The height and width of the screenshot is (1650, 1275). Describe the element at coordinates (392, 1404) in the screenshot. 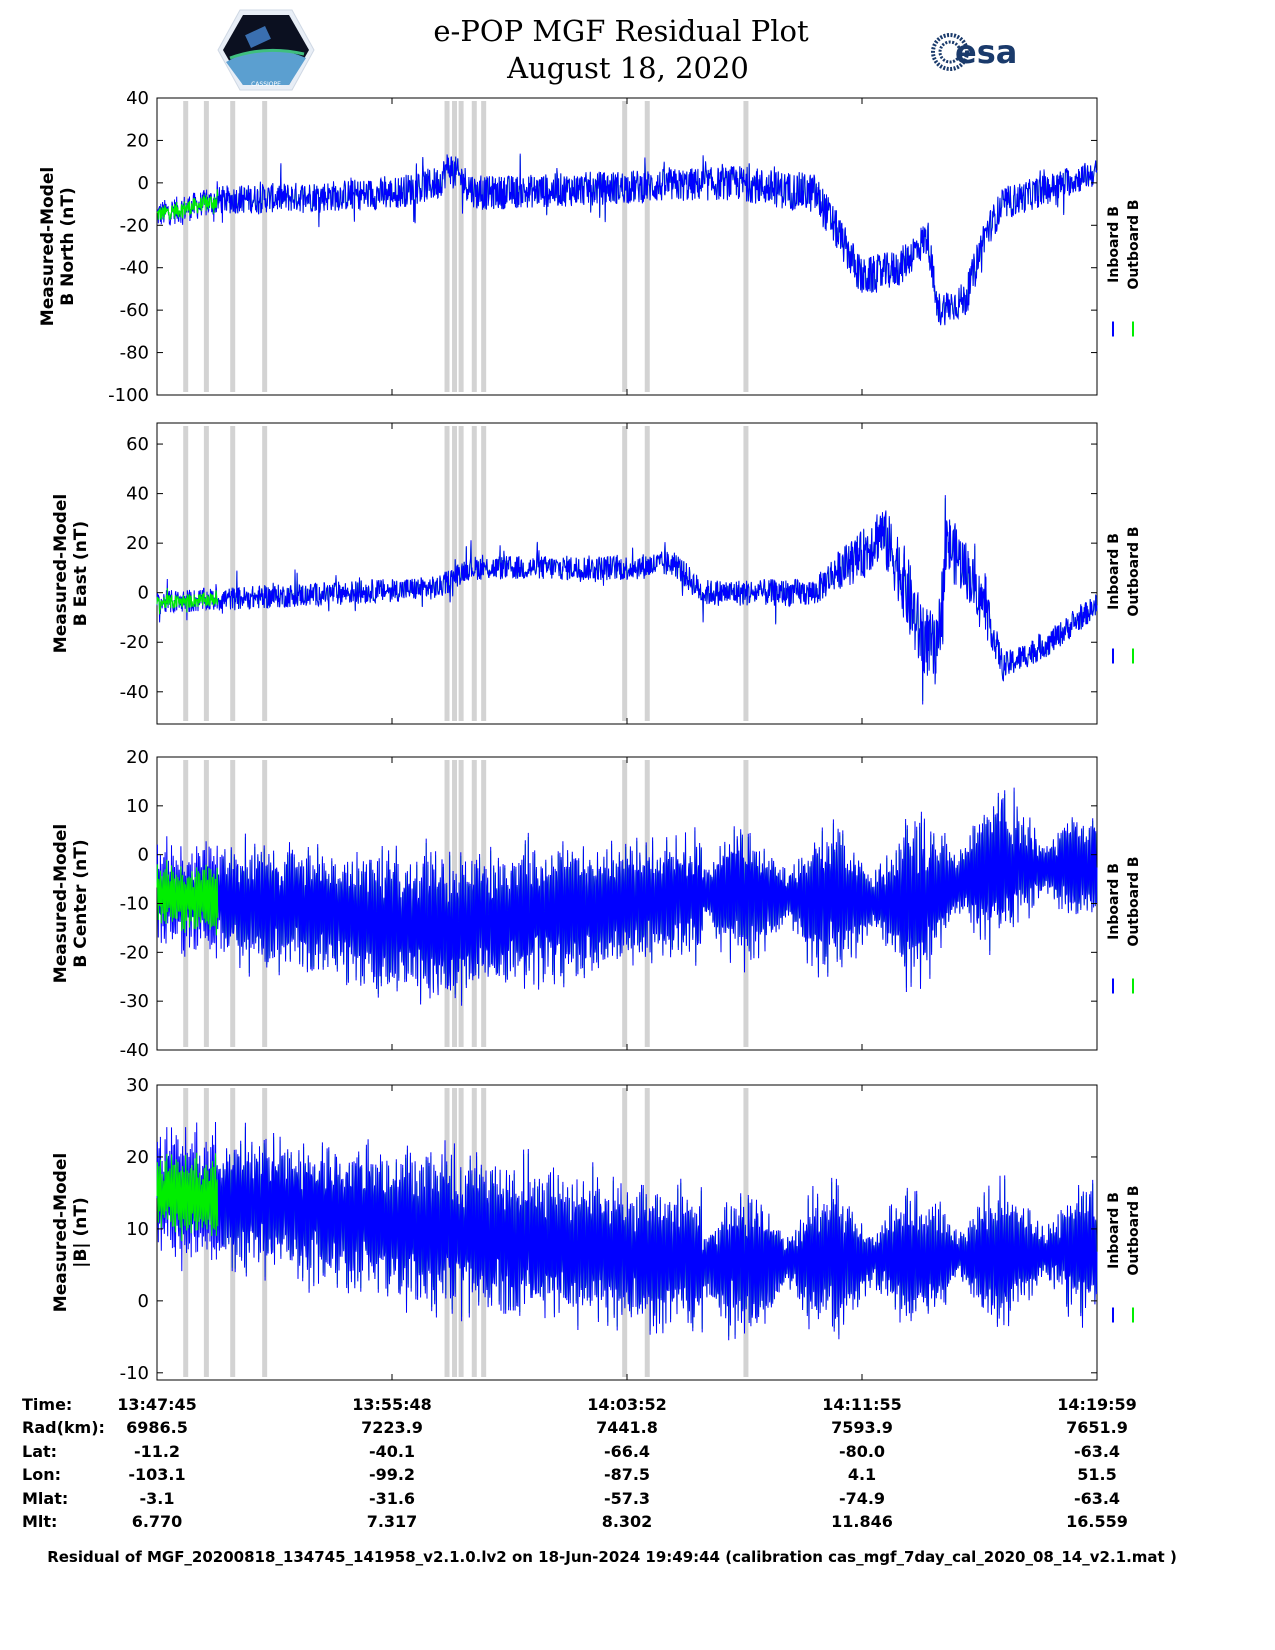

I see `table-cell: 13:55:48` at that location.